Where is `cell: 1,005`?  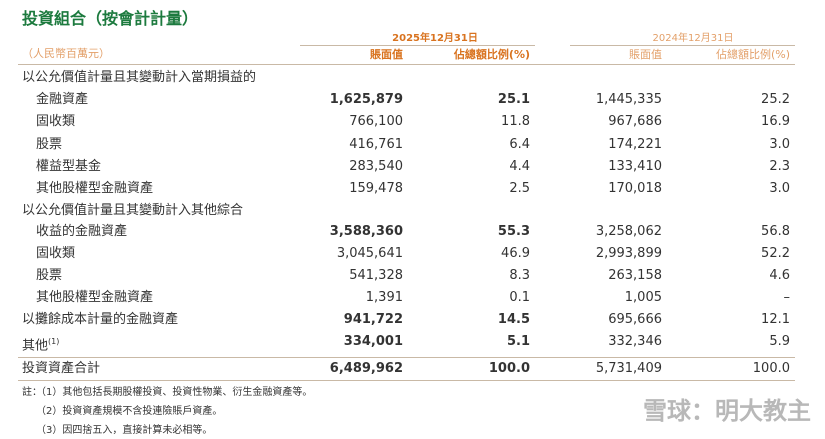
cell: 1,005 is located at coordinates (643, 297).